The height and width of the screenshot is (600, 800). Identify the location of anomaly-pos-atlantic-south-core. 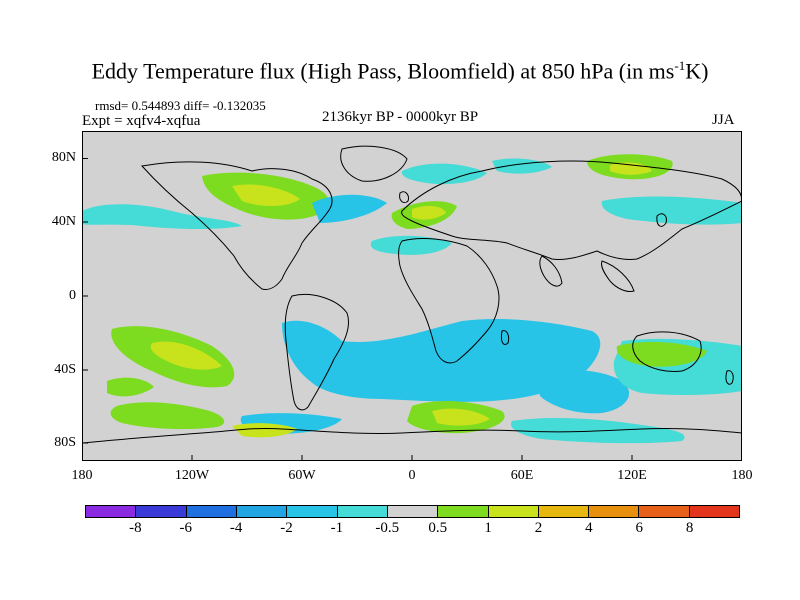
(461, 417).